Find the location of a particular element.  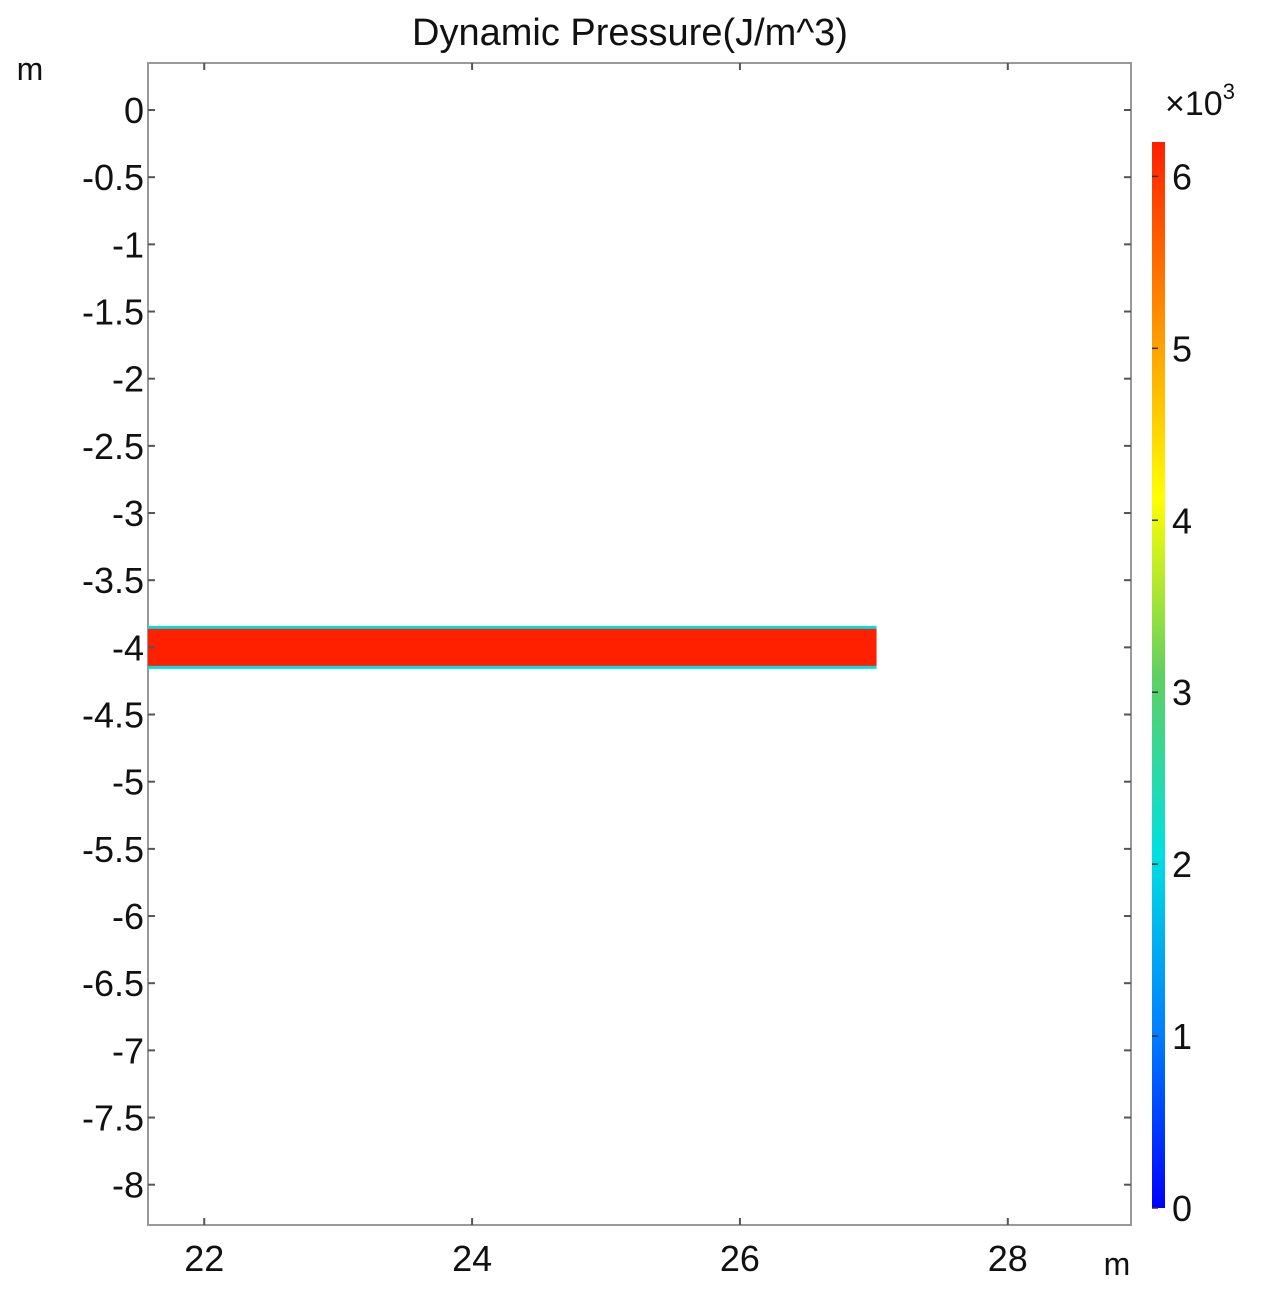

colorbar-multiplier: ×10³ is located at coordinates (1200, 101).